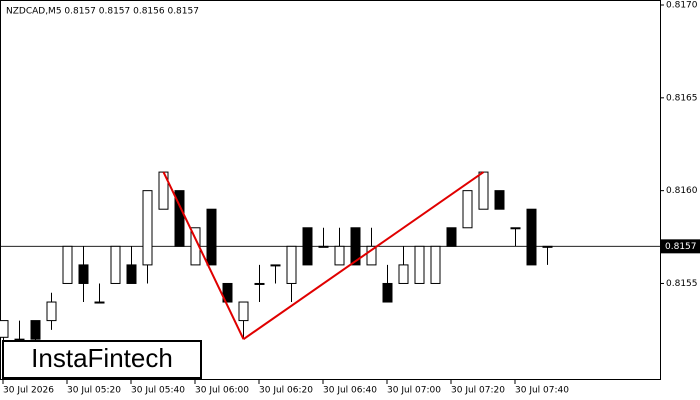 The height and width of the screenshot is (400, 700). I want to click on x-tick-label: 30 Jul 05:20, so click(94, 391).